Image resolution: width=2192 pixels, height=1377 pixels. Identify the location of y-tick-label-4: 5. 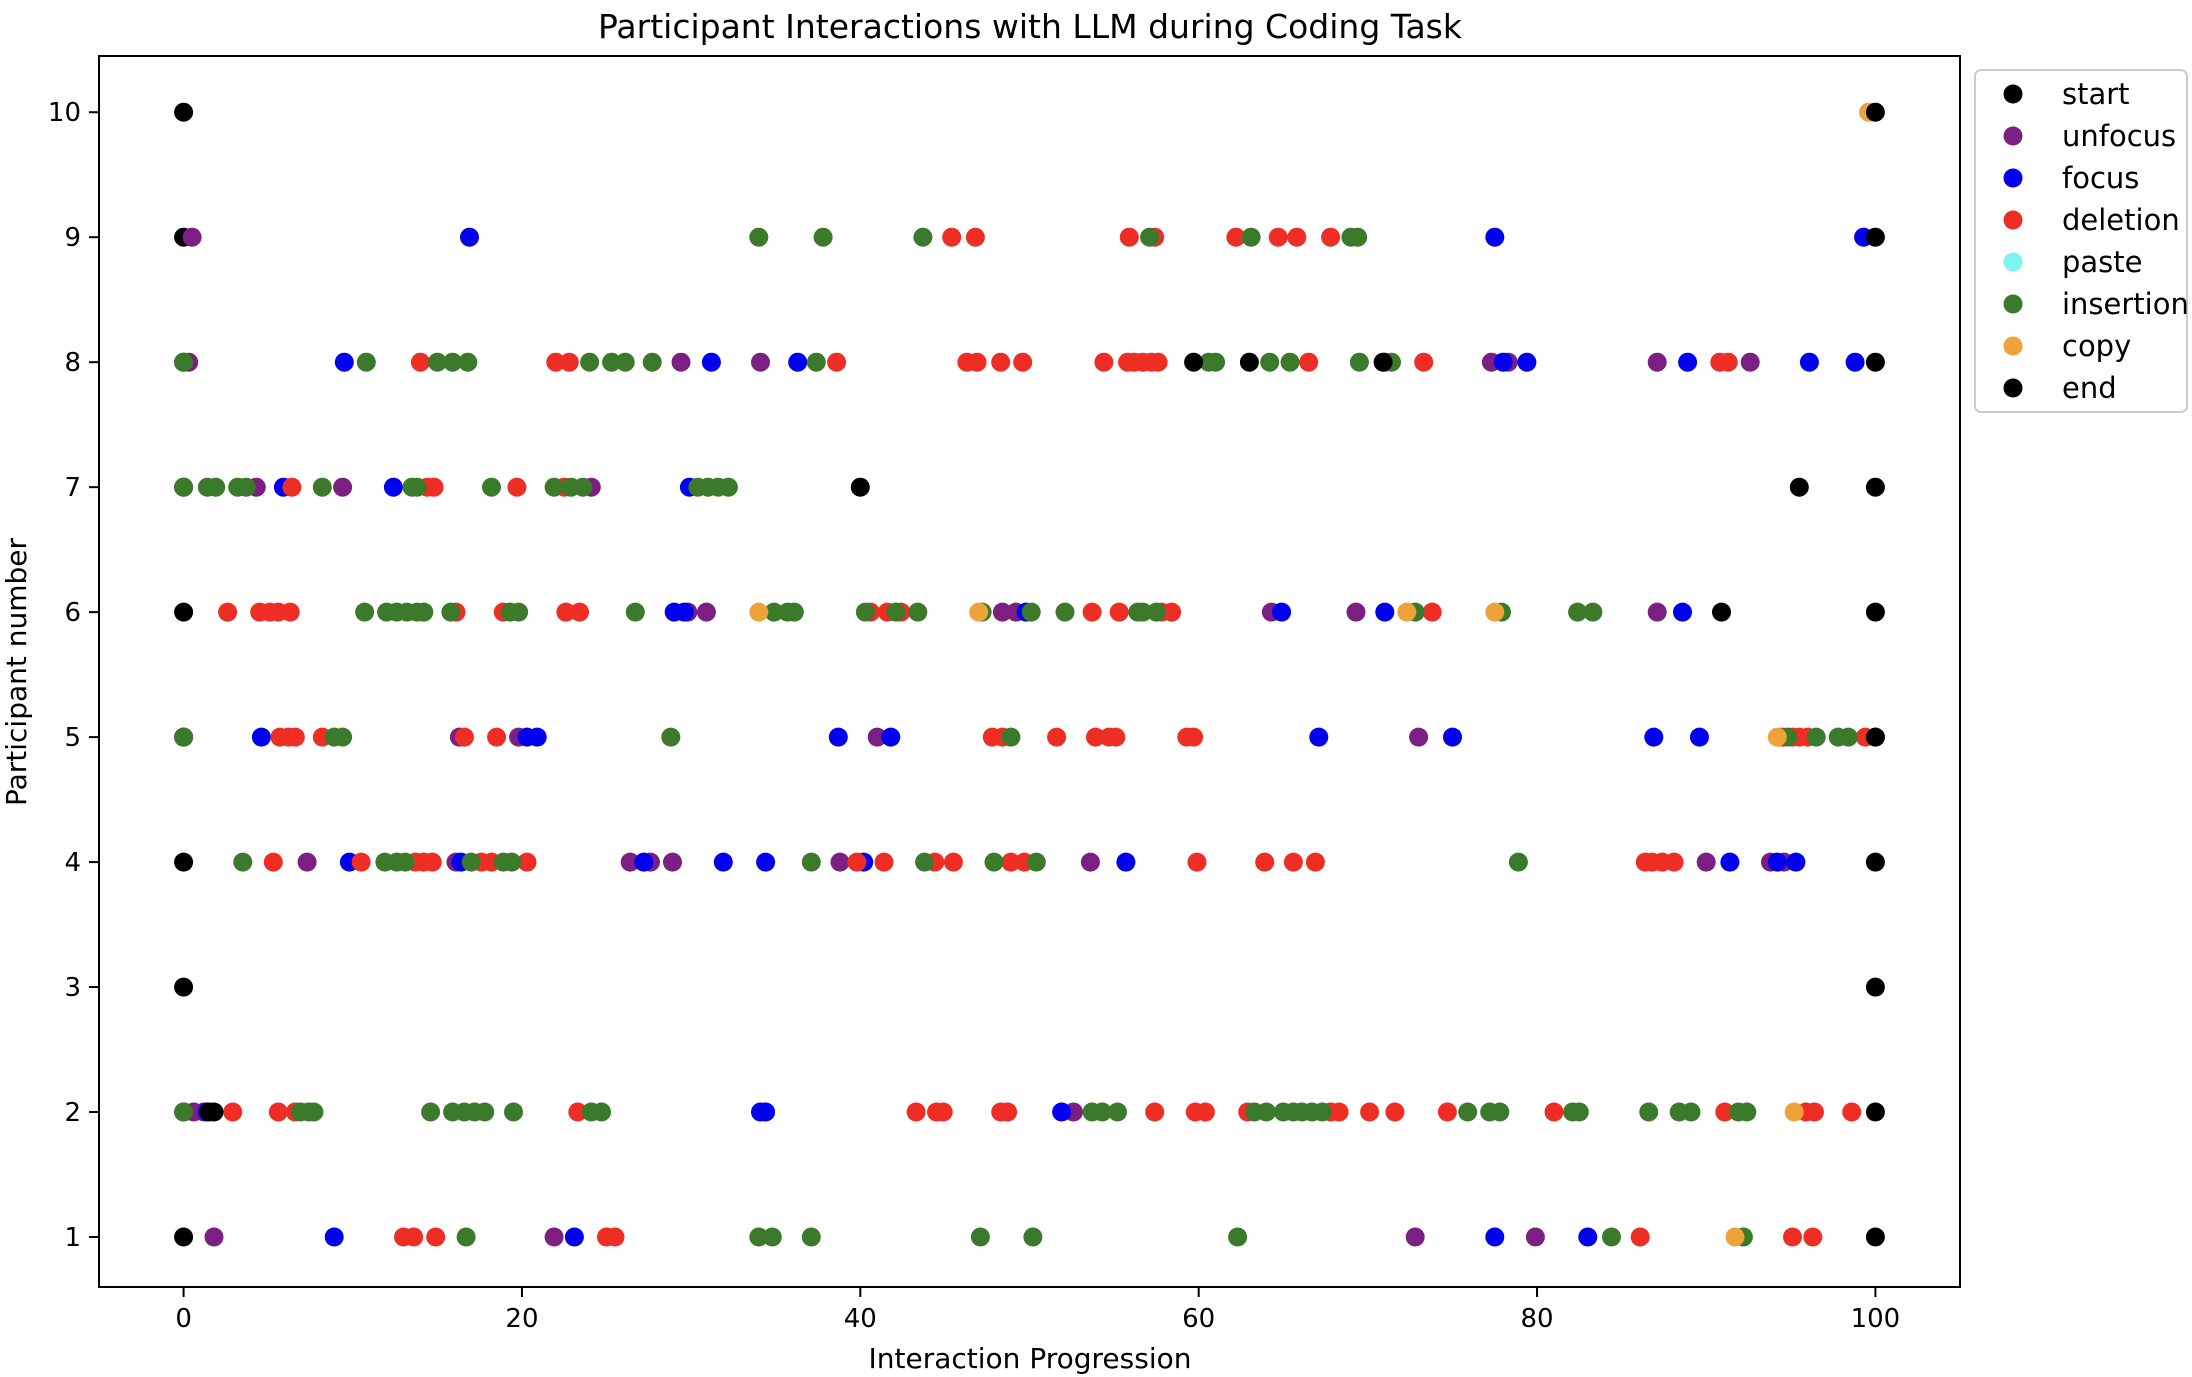
(72, 738).